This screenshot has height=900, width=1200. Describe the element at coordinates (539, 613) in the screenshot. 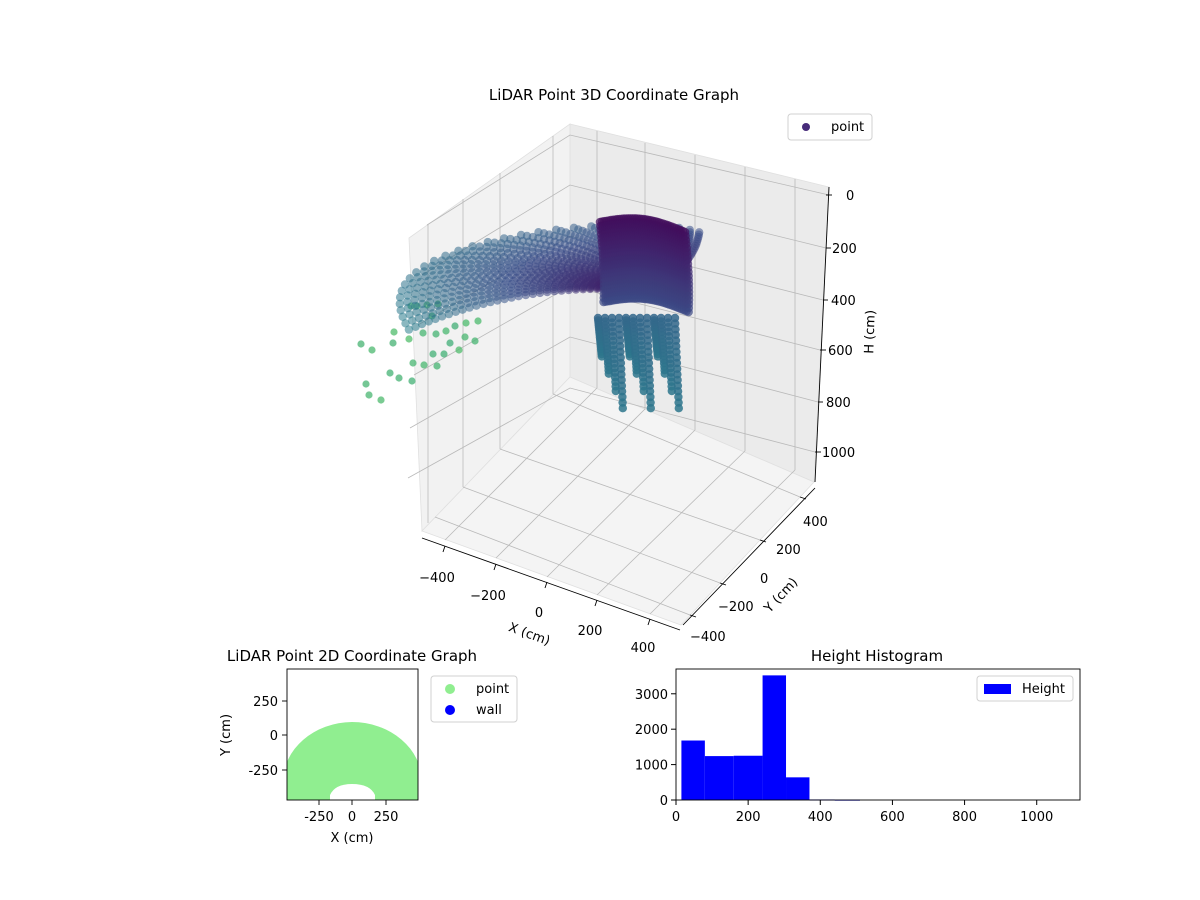

I see `x-tick-label: 0` at that location.